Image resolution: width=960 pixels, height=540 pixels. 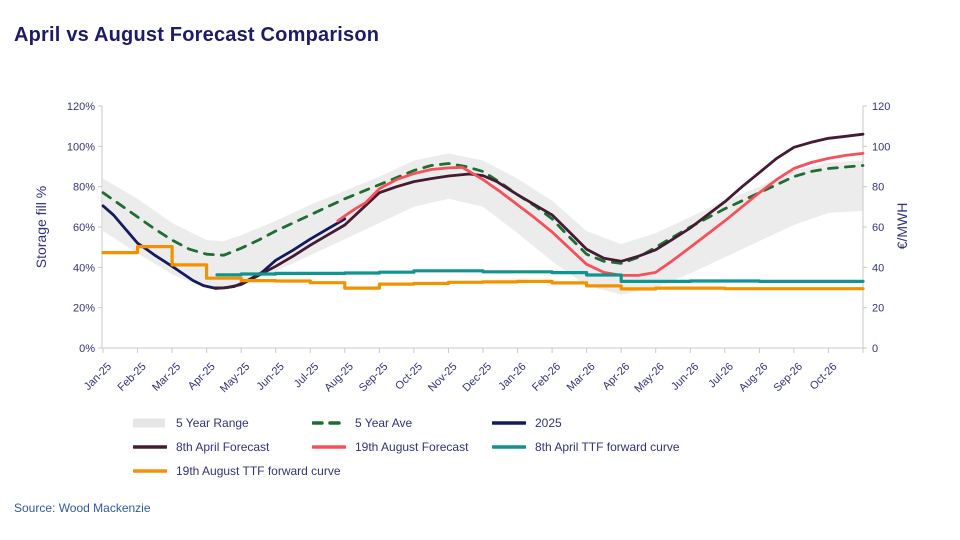 What do you see at coordinates (82, 508) in the screenshot?
I see `source-note: Source: Wood Mackenzie` at bounding box center [82, 508].